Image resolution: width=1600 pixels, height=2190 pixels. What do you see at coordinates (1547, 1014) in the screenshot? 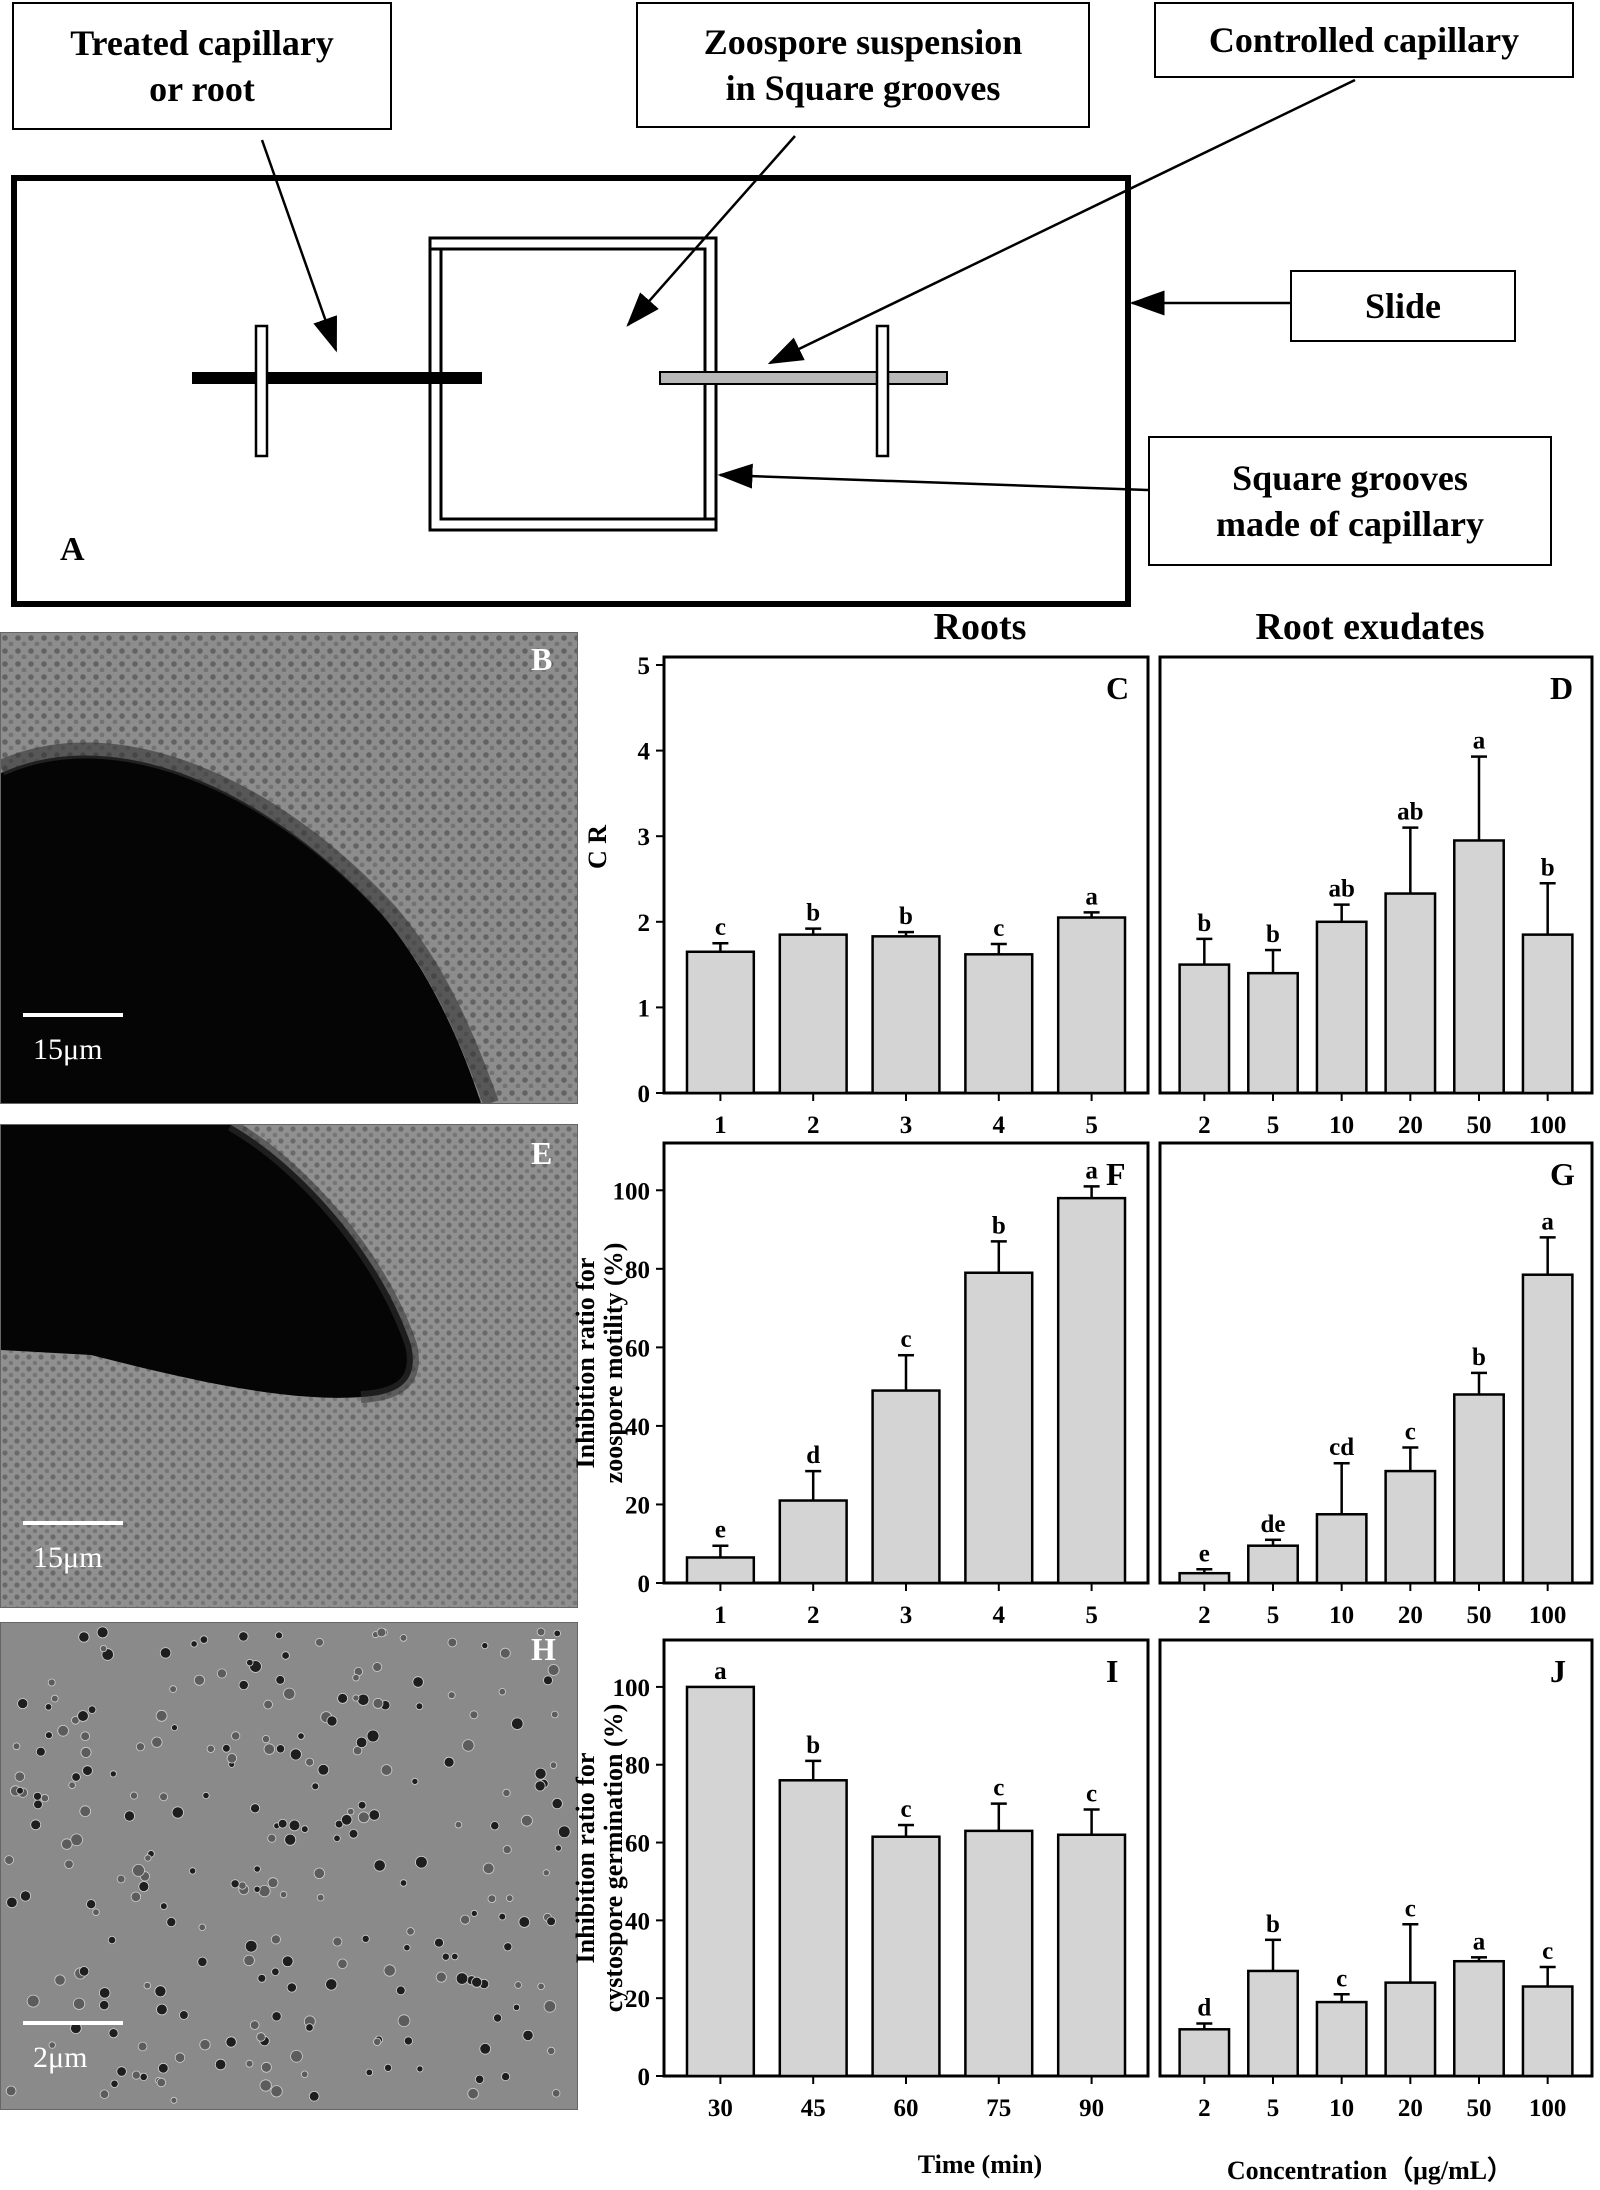
I see `bar-d` at bounding box center [1547, 1014].